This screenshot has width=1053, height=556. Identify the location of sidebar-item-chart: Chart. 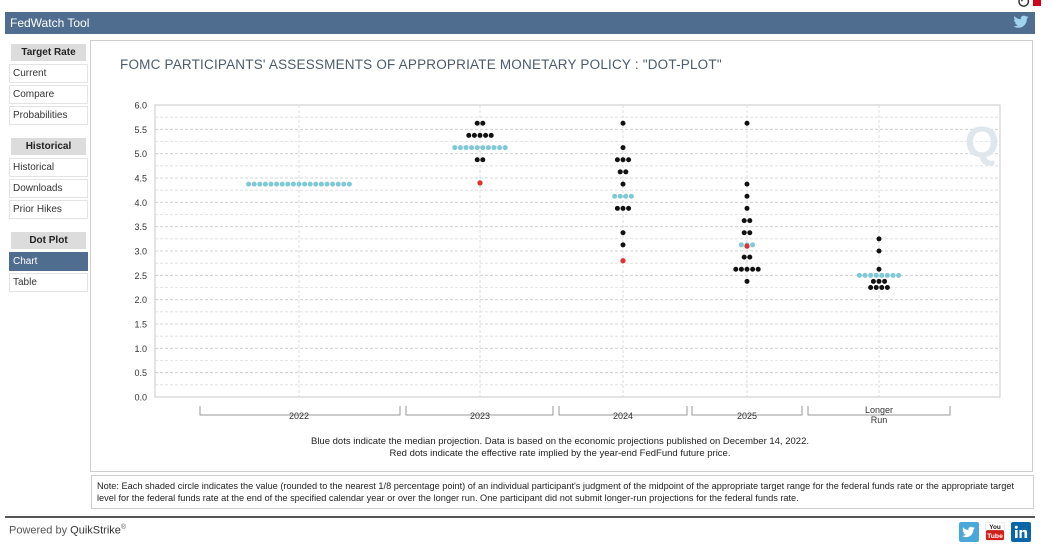
(48, 261).